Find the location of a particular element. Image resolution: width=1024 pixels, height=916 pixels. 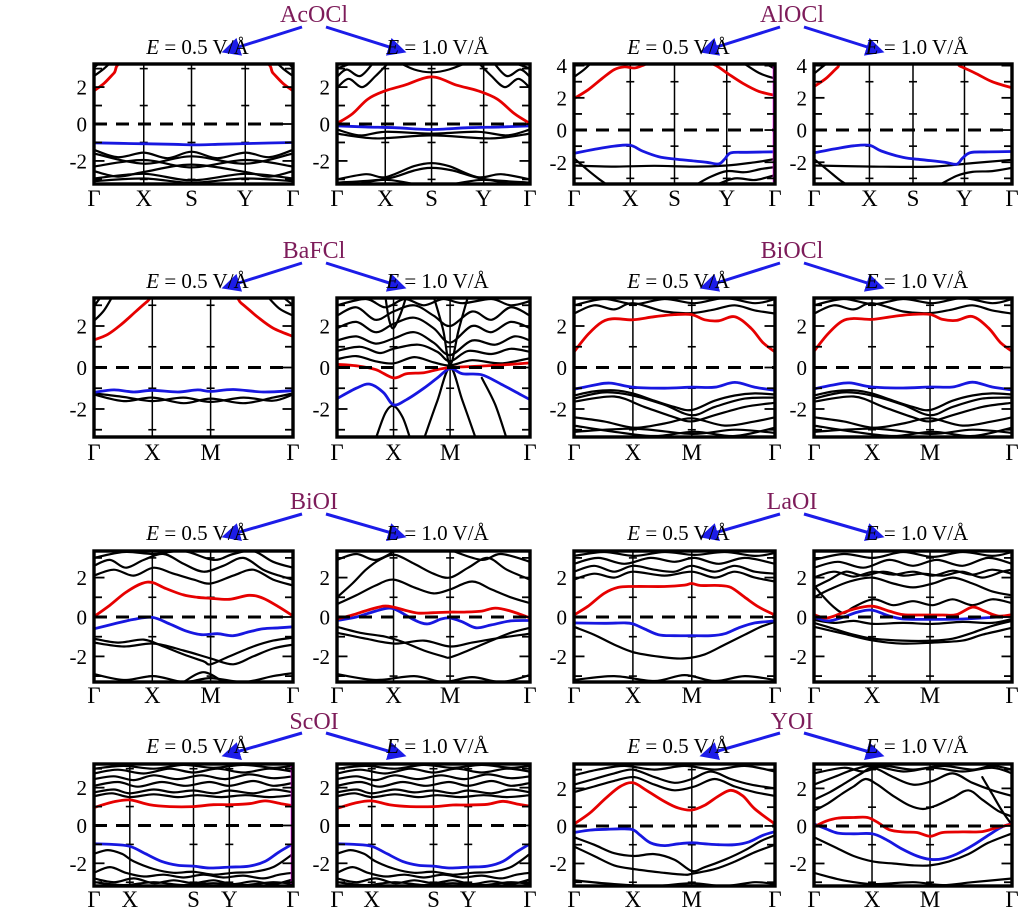

arrow-left-icon is located at coordinates (262, 527).